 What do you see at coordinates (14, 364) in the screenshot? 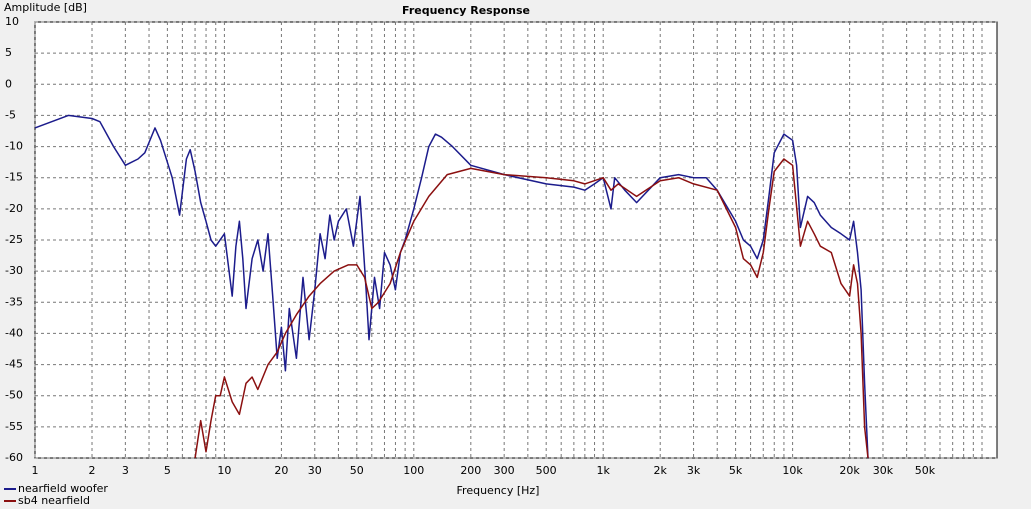
I see `y-tick-label: -45` at bounding box center [14, 364].